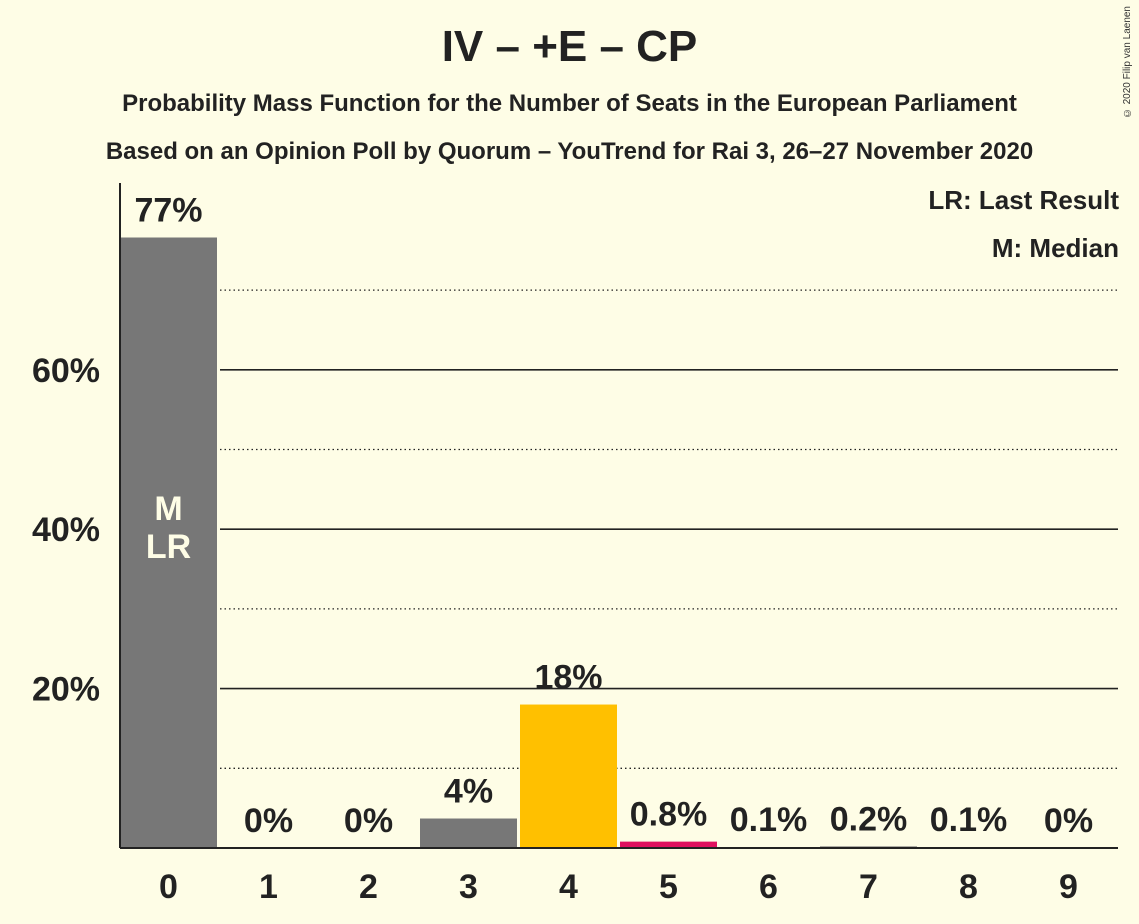 This screenshot has height=924, width=1139. What do you see at coordinates (968, 887) in the screenshot?
I see `x-tick-label: 8` at bounding box center [968, 887].